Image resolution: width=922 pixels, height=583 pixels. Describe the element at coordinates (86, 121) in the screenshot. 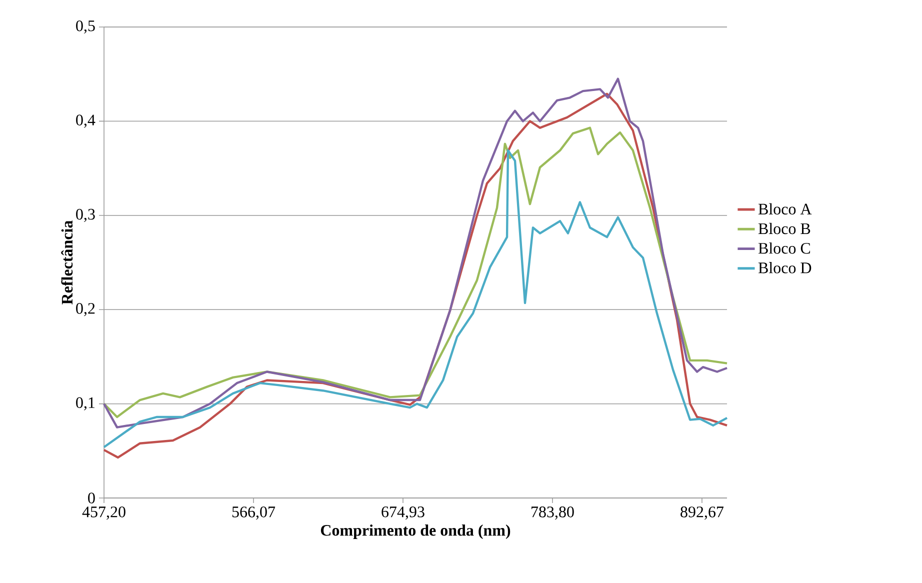

I see `y-tick-label: 0,4` at that location.